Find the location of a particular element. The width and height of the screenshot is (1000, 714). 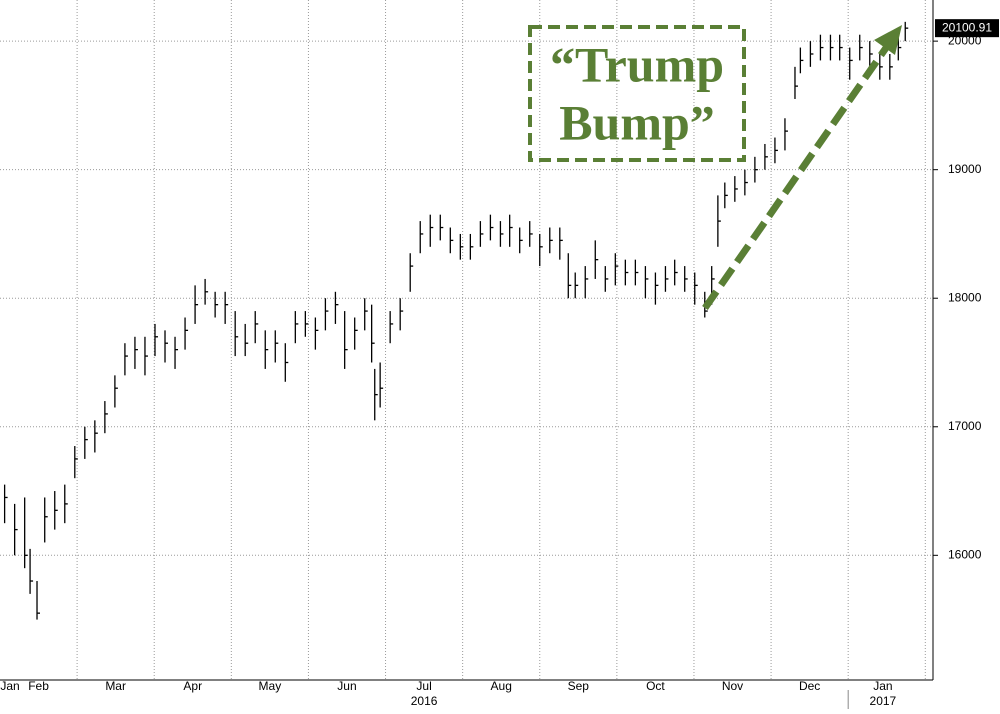

annotation-arrow is located at coordinates (796, 176).